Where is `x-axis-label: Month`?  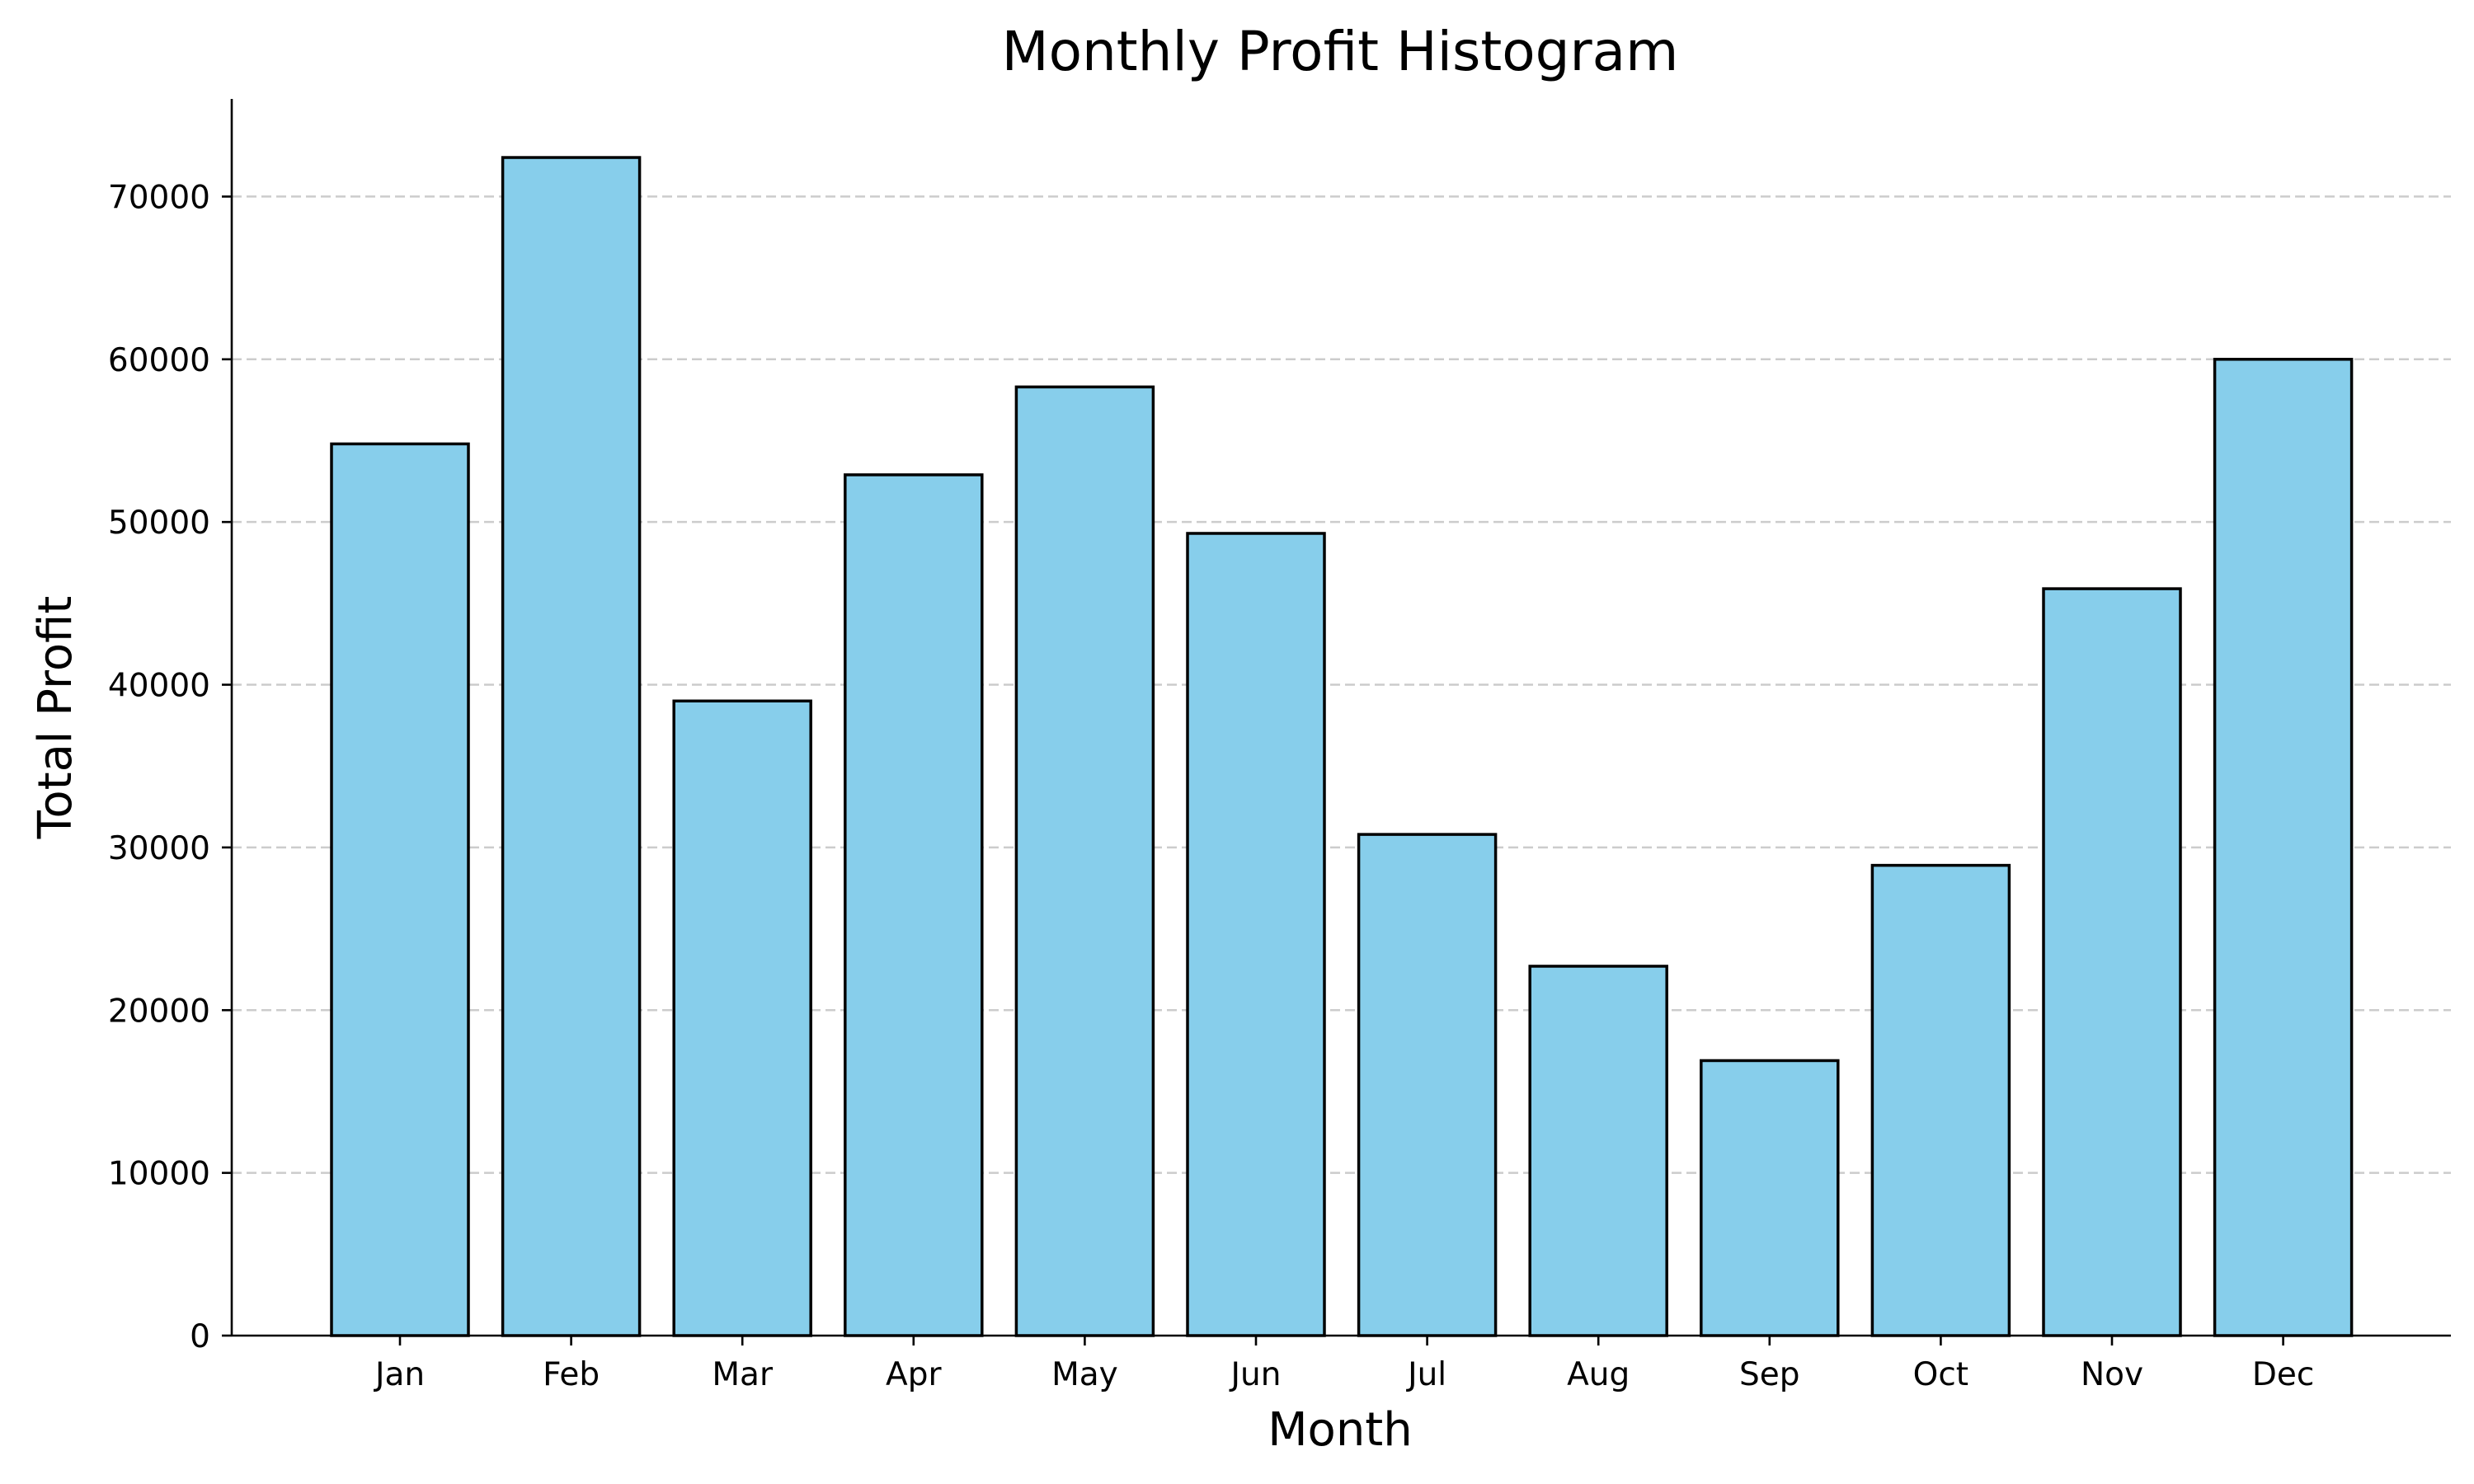
x-axis-label: Month is located at coordinates (1340, 1430).